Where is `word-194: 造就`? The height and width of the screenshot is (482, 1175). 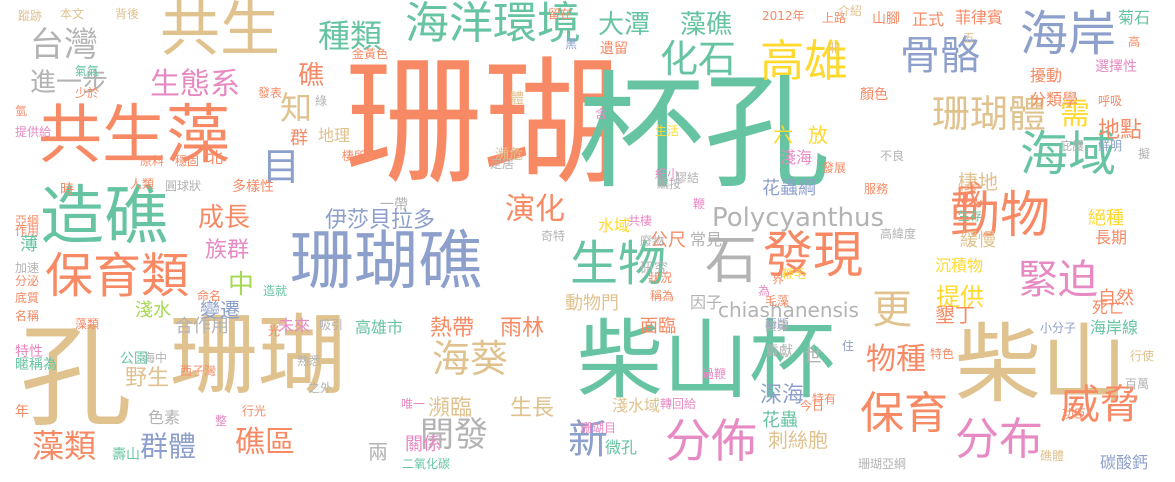 word-194: 造就 is located at coordinates (275, 291).